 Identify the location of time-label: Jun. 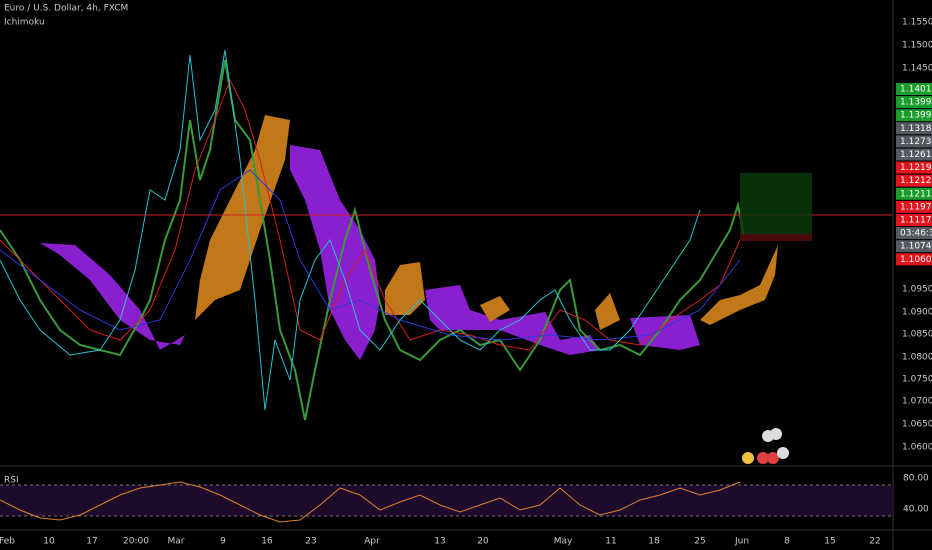
(741, 542).